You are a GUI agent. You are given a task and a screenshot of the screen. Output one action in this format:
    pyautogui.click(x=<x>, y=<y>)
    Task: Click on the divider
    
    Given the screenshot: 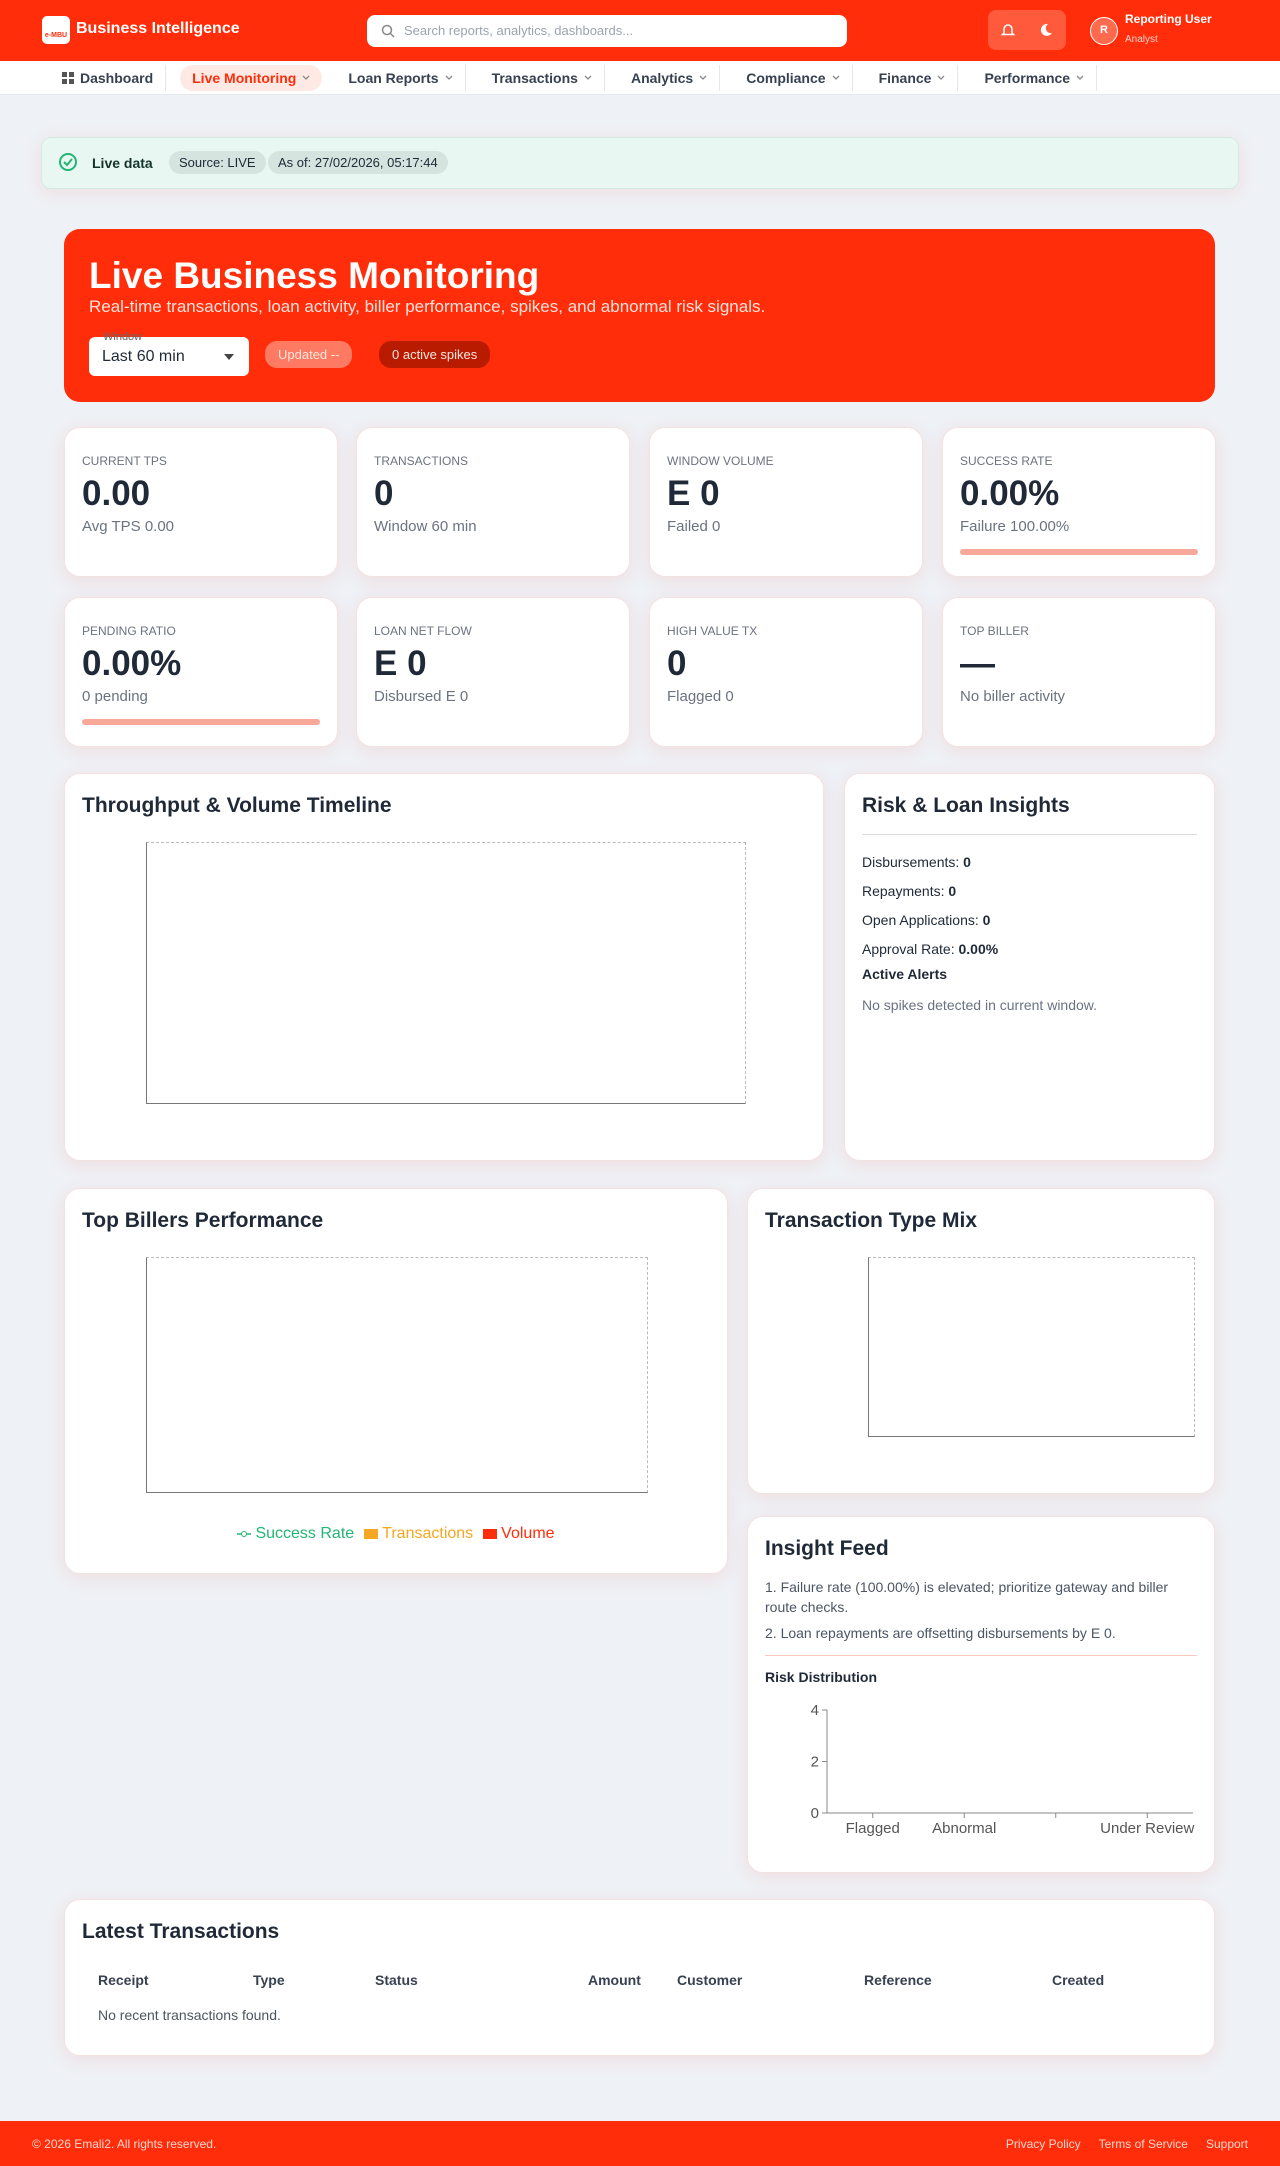 What is the action you would take?
    pyautogui.click(x=1029, y=834)
    